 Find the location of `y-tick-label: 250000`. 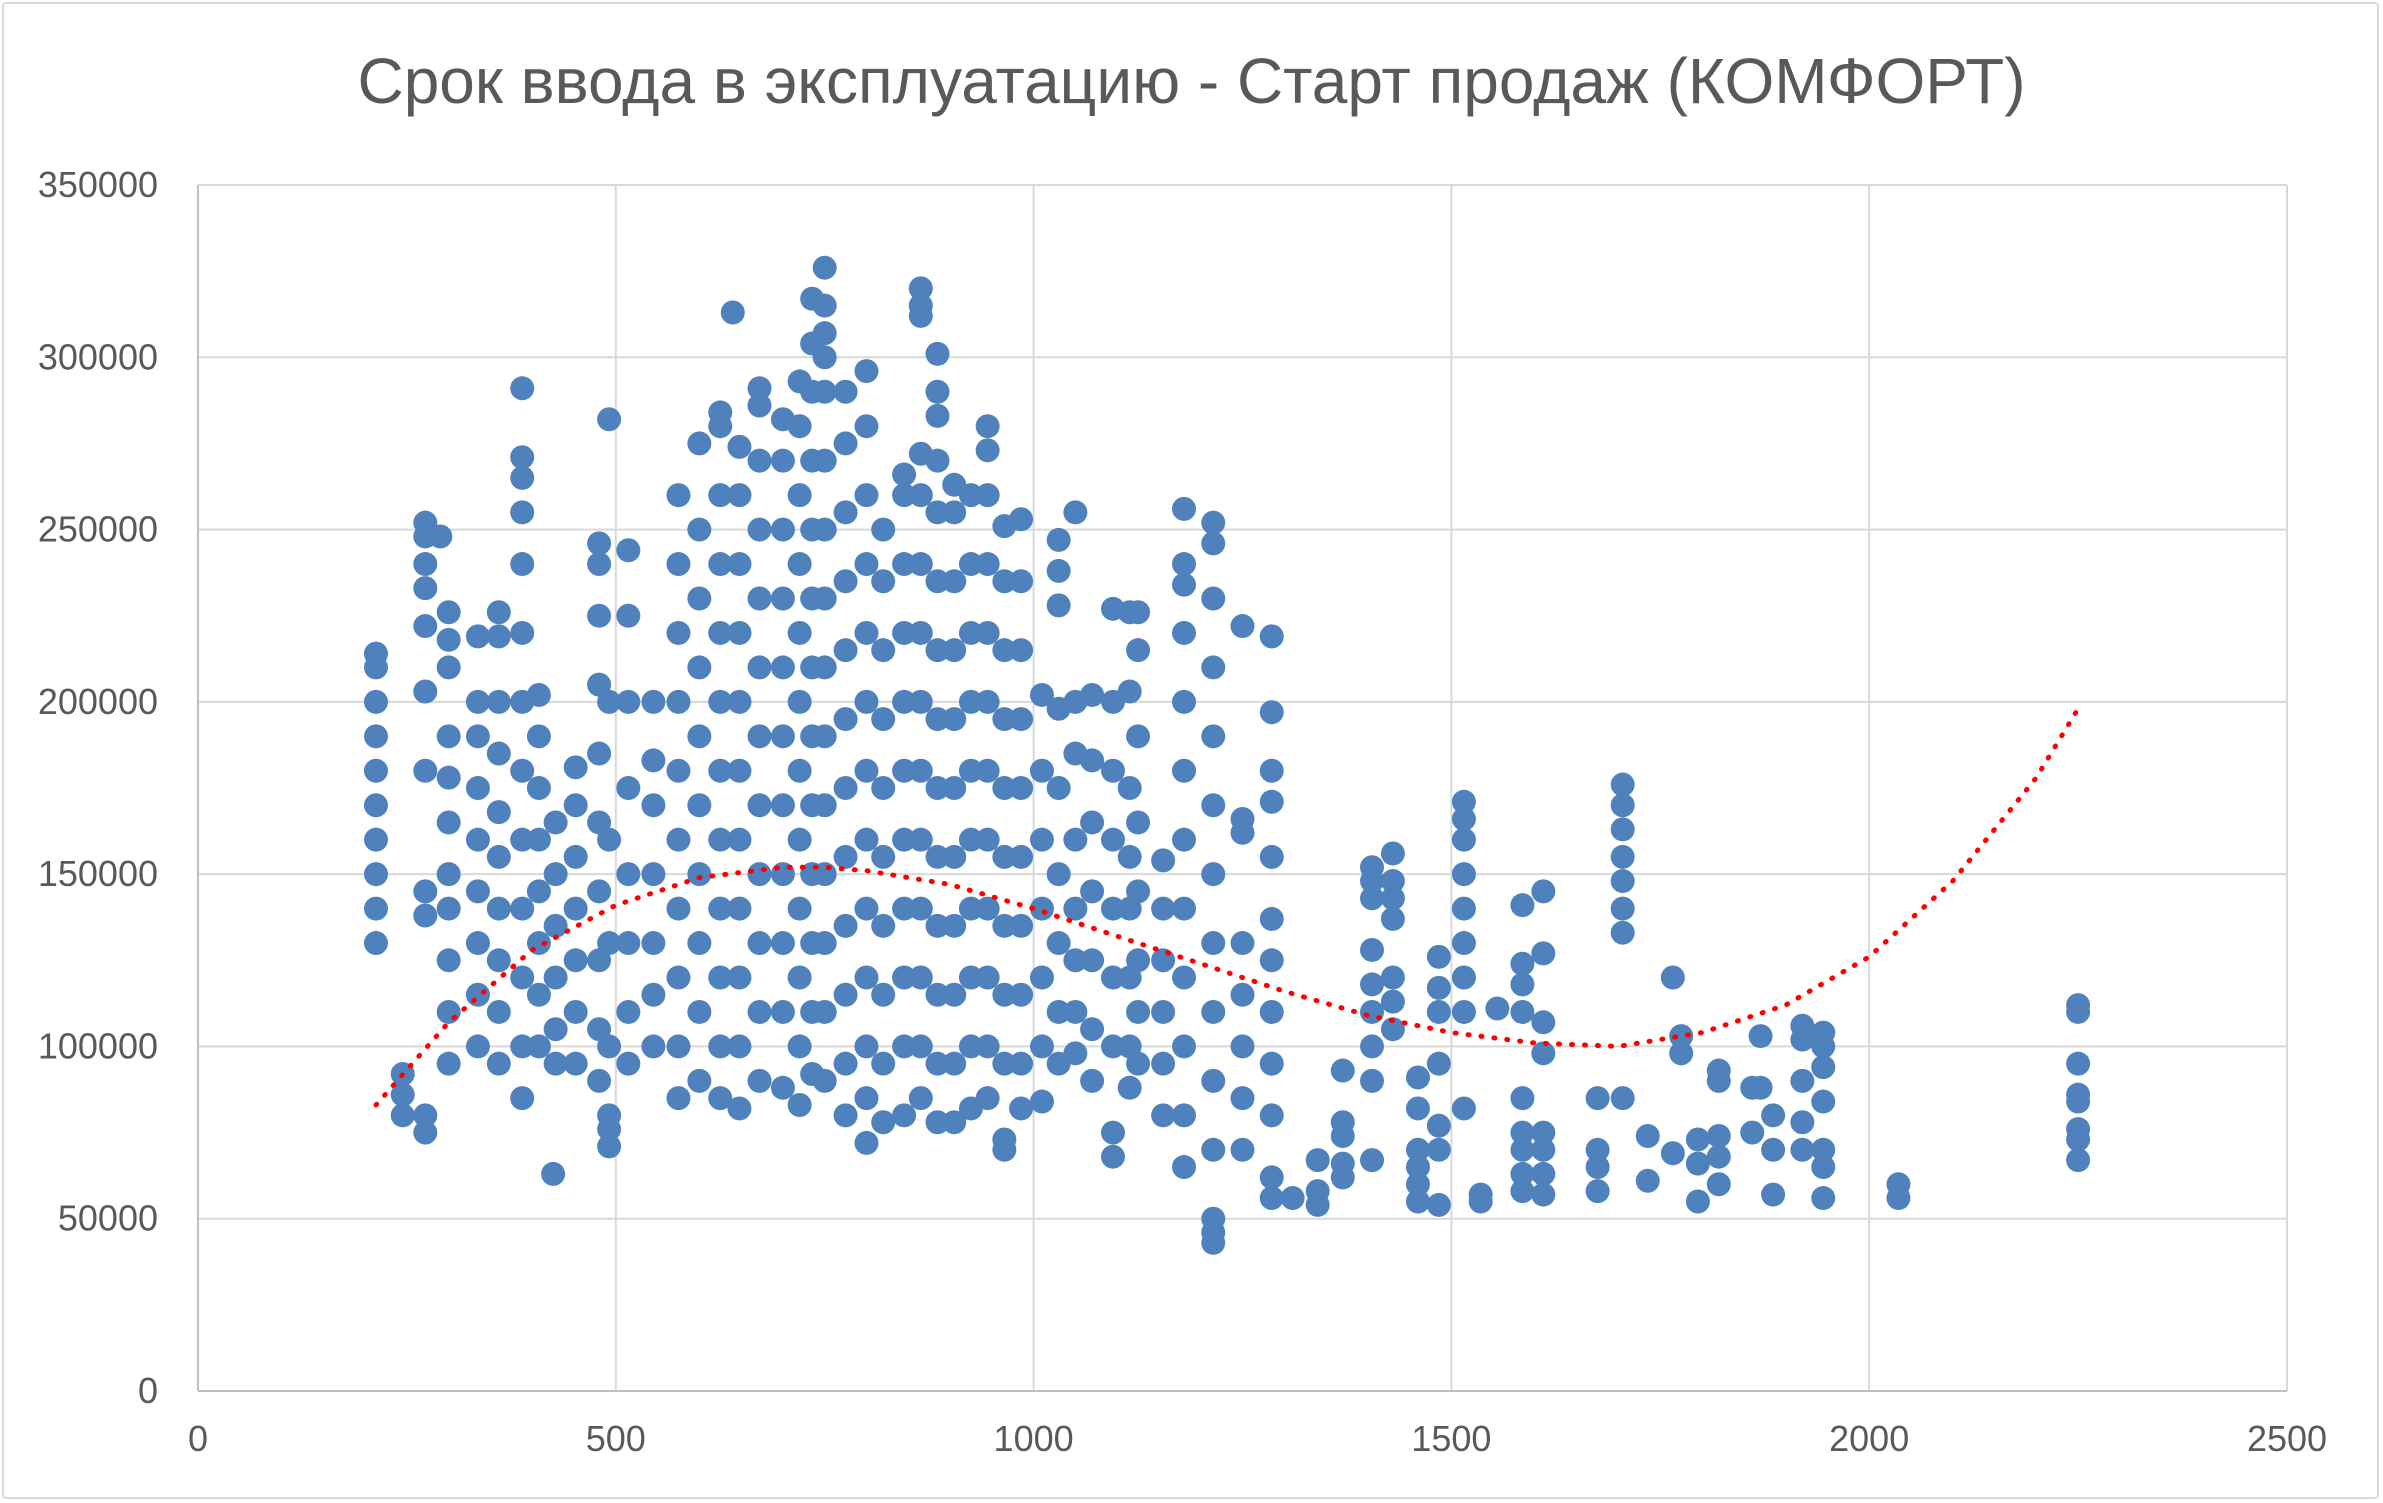

y-tick-label: 250000 is located at coordinates (98, 529).